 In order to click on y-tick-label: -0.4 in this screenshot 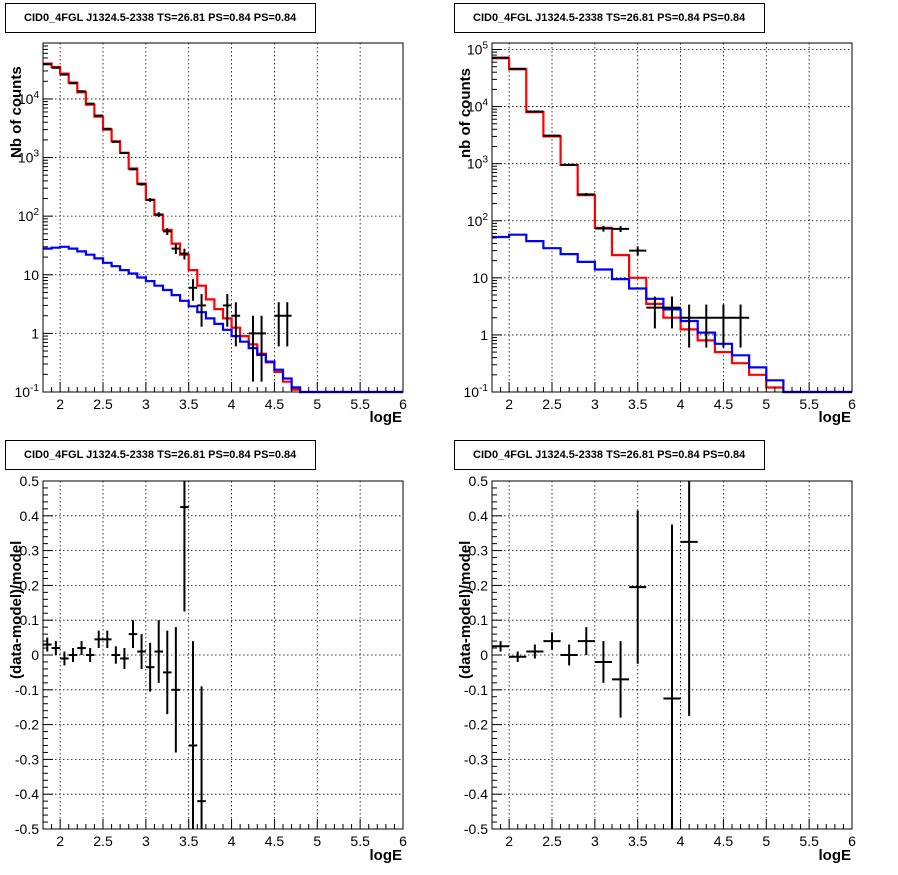, I will do `click(27, 794)`.